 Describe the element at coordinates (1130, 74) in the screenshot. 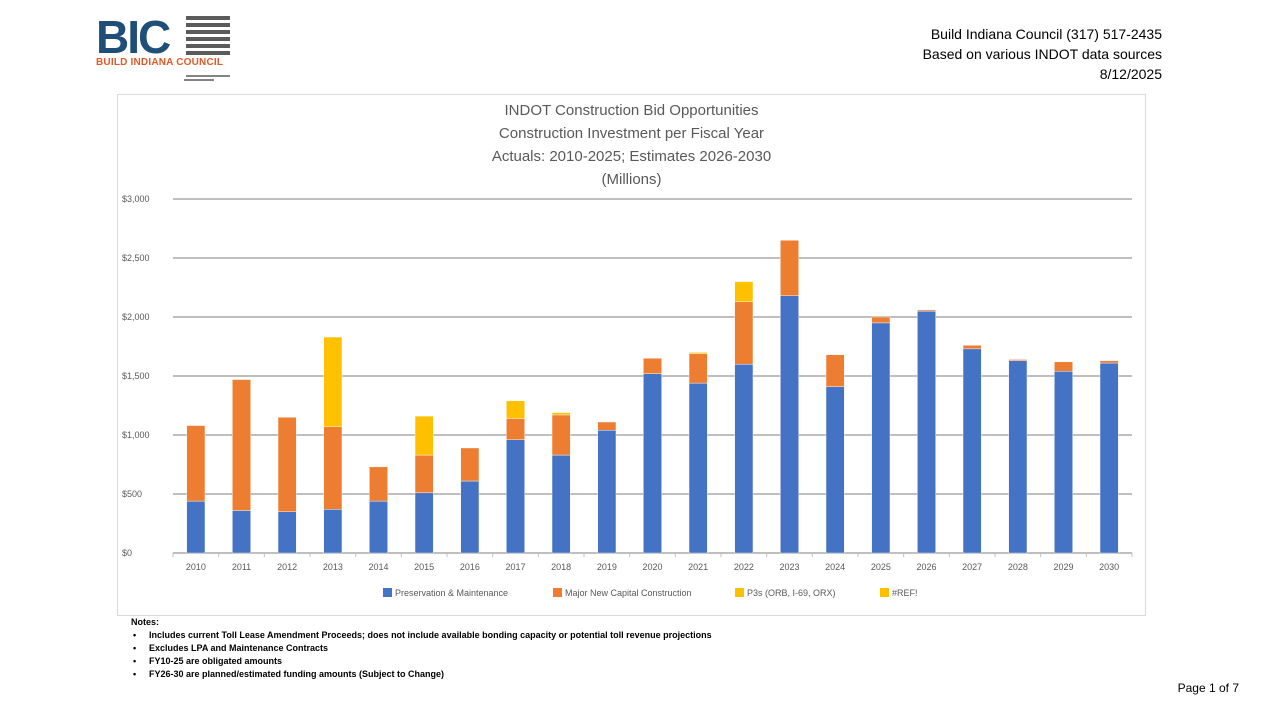

I see `header-date: 8/12/2025` at that location.